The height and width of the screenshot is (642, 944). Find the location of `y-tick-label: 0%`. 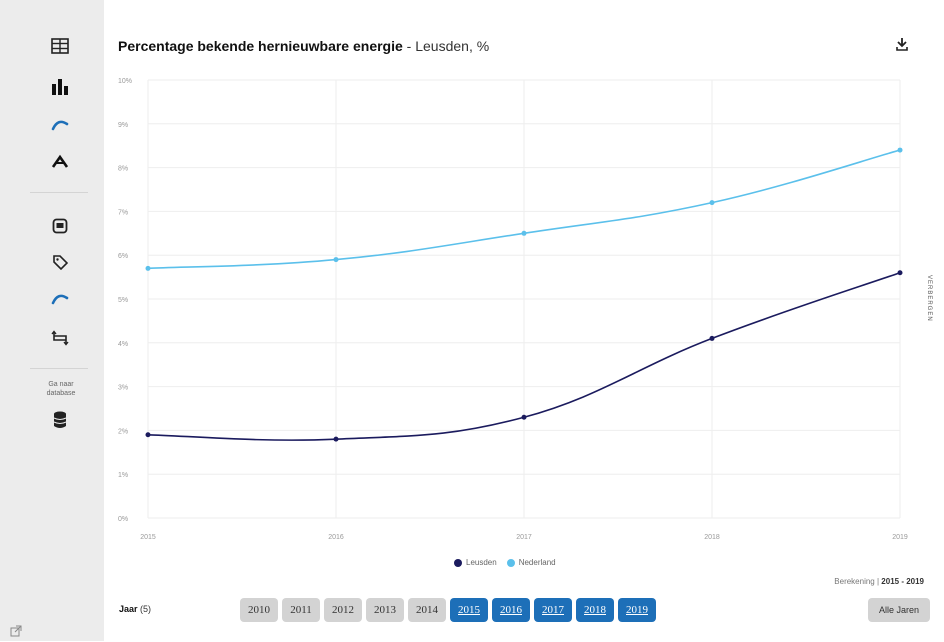

y-tick-label: 0% is located at coordinates (123, 519).